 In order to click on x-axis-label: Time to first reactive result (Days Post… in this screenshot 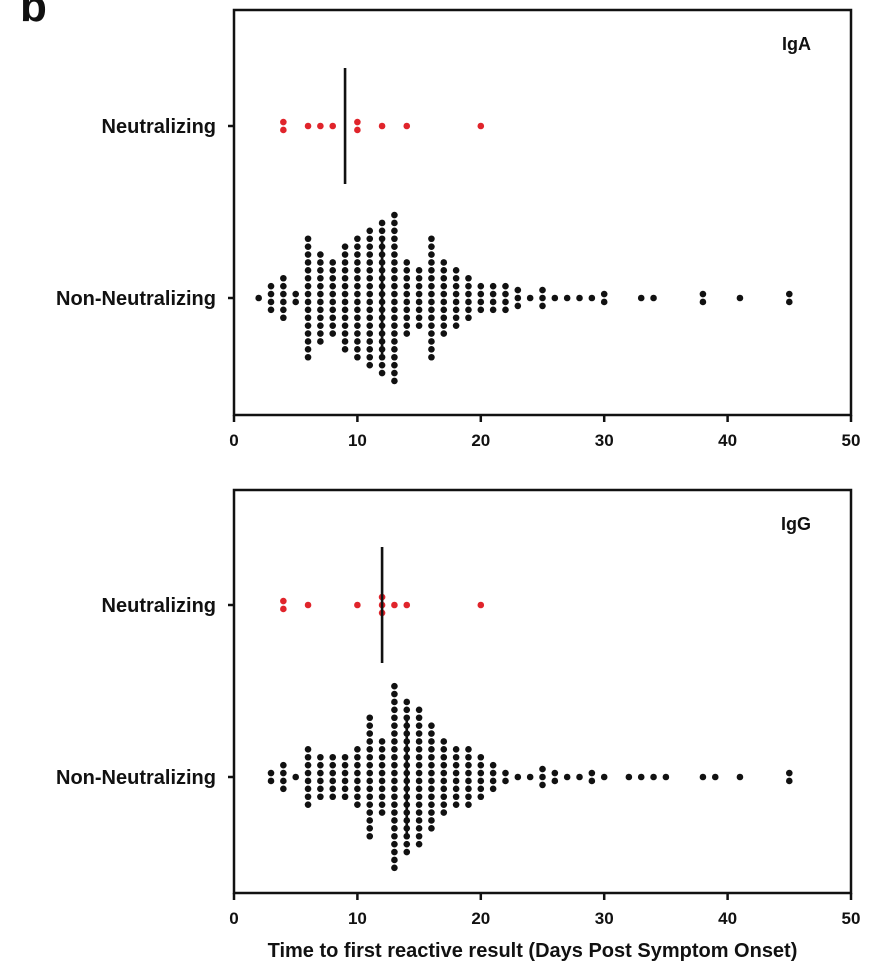, I will do `click(533, 951)`.